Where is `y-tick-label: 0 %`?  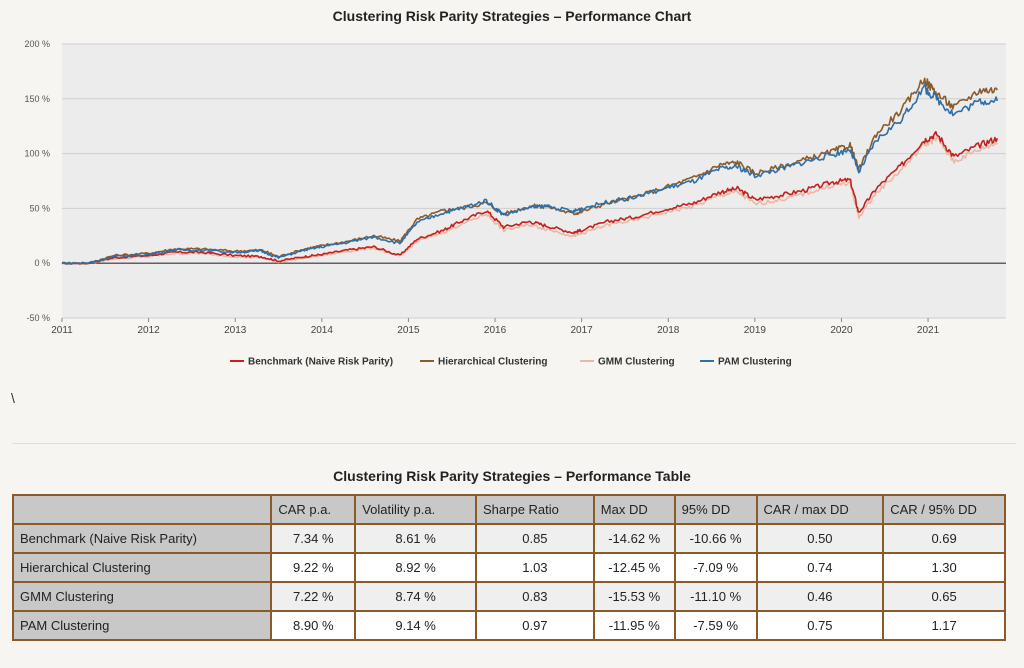
y-tick-label: 0 % is located at coordinates (42, 263).